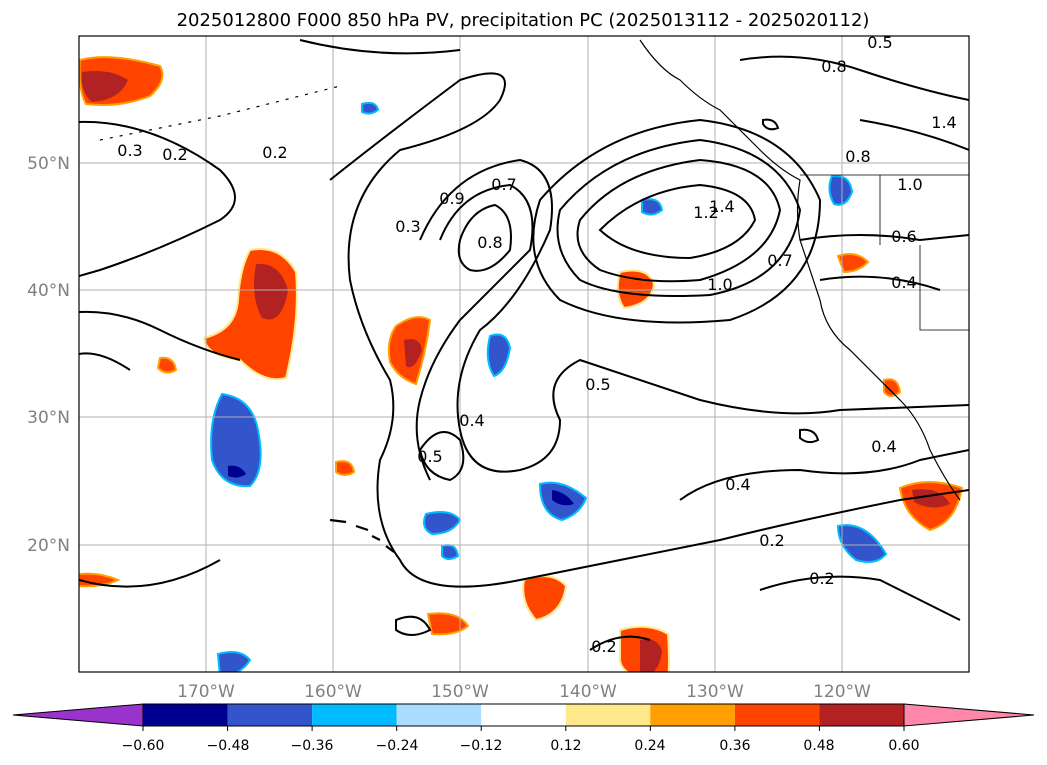 Image resolution: width=1047 pixels, height=765 pixels. Describe the element at coordinates (397, 746) in the screenshot. I see `colorbar-tick-label: −0.24` at that location.